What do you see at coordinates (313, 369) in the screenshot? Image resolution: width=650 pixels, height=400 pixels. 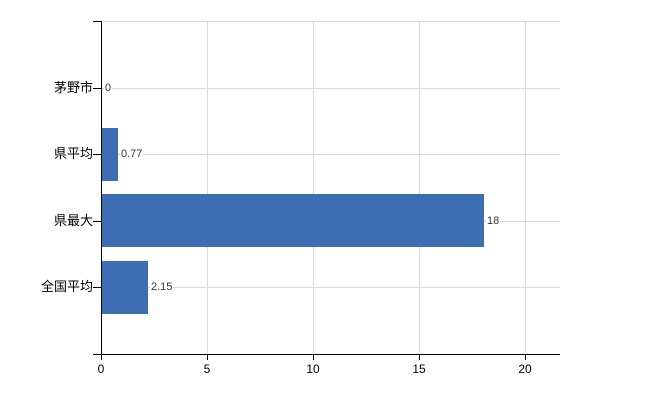 I see `x-tick-label: 10` at bounding box center [313, 369].